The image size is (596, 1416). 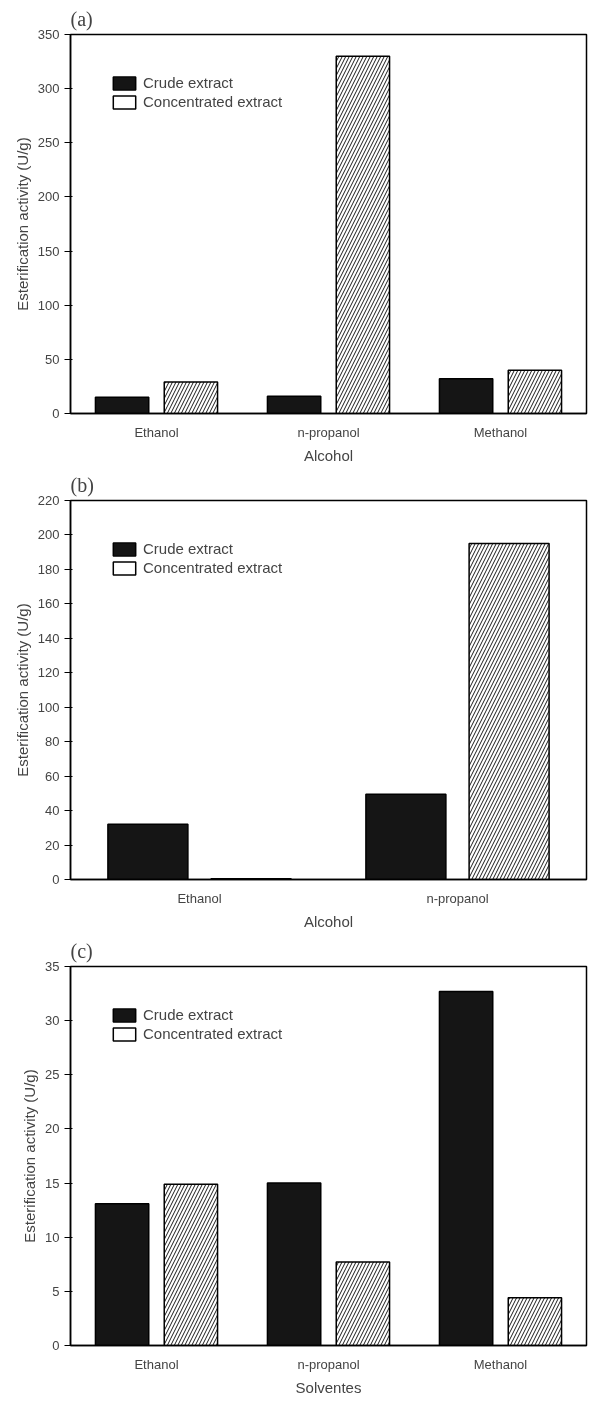 What do you see at coordinates (48, 34) in the screenshot?
I see `y-tick-label: 350` at bounding box center [48, 34].